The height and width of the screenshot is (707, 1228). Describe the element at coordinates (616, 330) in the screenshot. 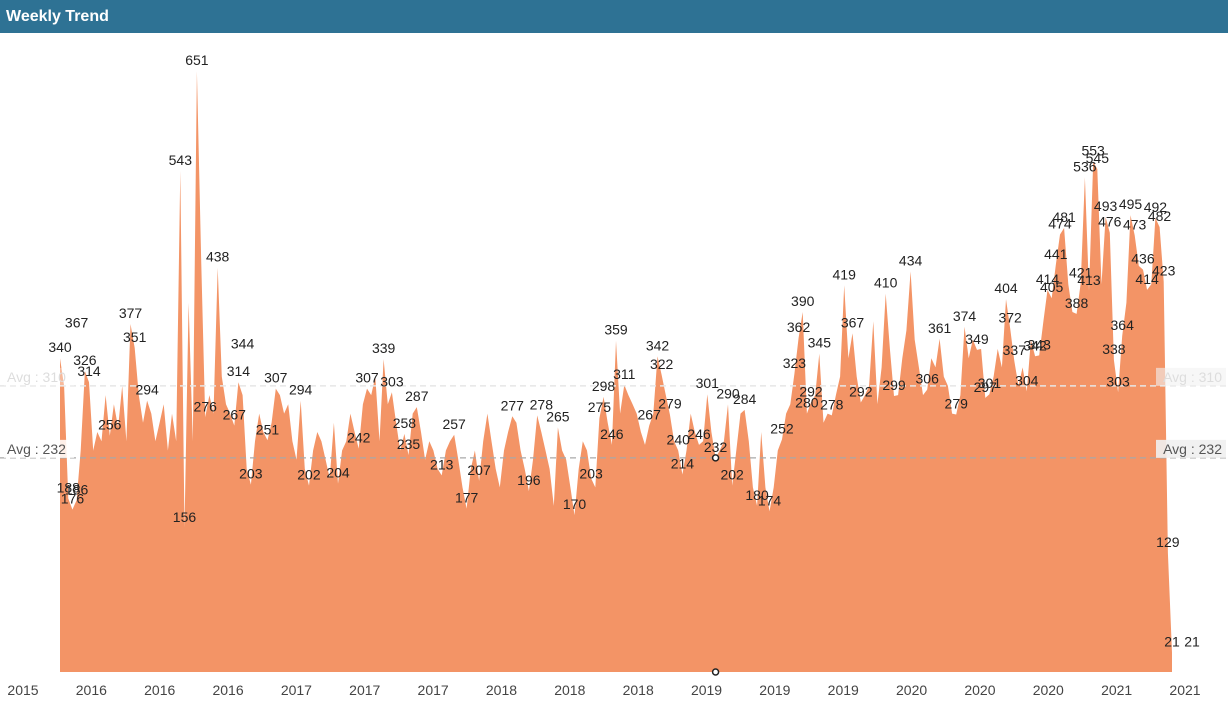

I see `data-label: 359` at that location.